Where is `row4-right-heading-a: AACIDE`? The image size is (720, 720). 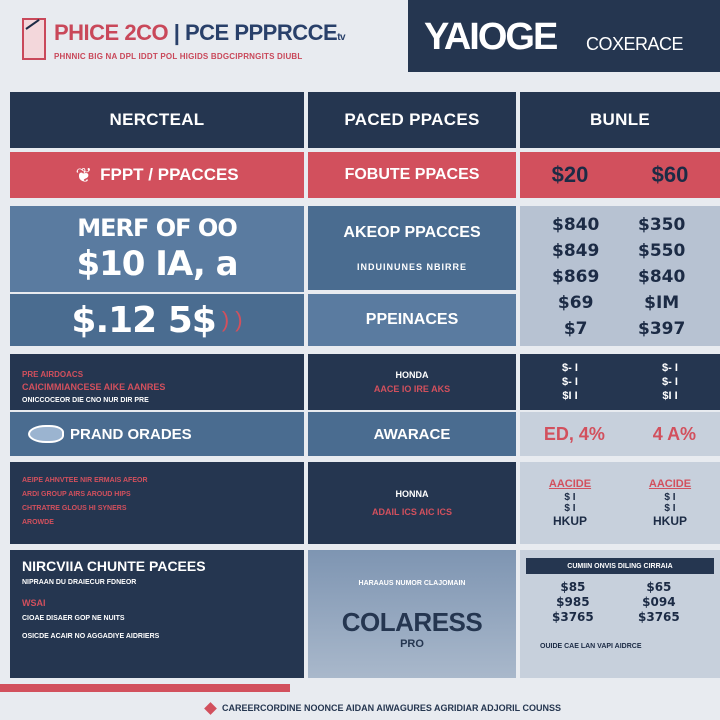 row4-right-heading-a: AACIDE is located at coordinates (570, 484).